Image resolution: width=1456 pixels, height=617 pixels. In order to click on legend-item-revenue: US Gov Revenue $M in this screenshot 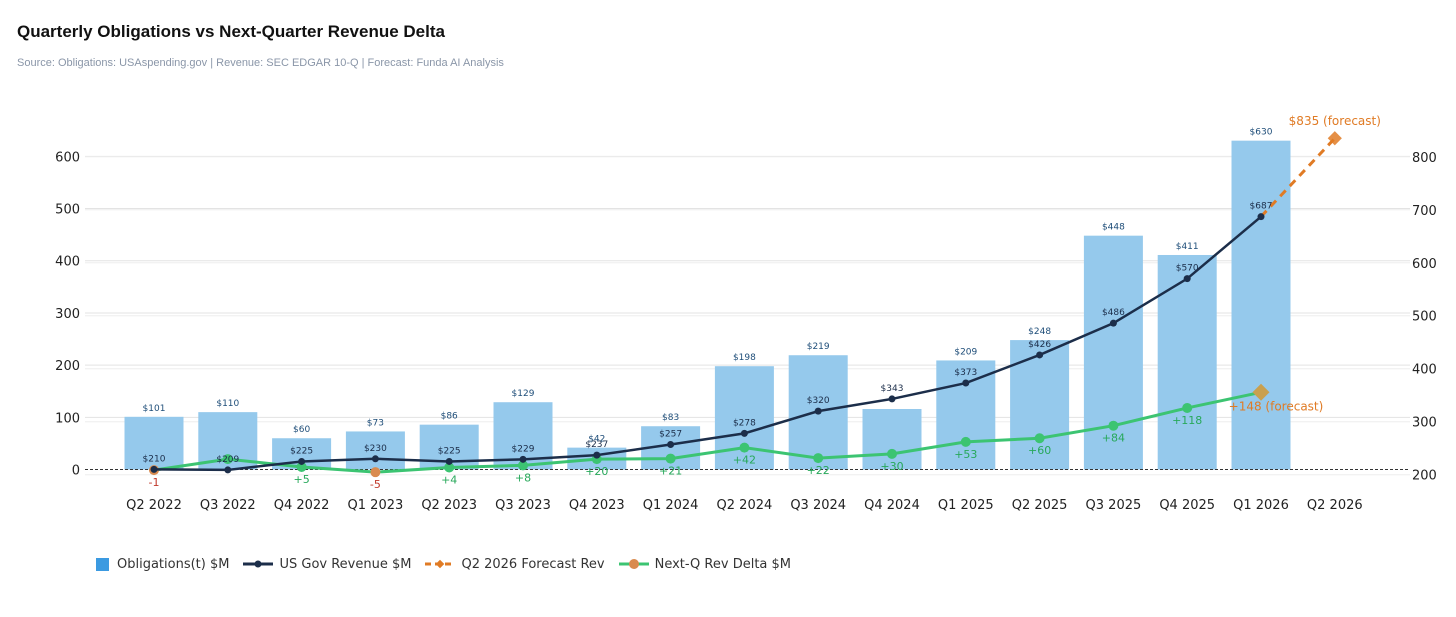, I will do `click(327, 564)`.